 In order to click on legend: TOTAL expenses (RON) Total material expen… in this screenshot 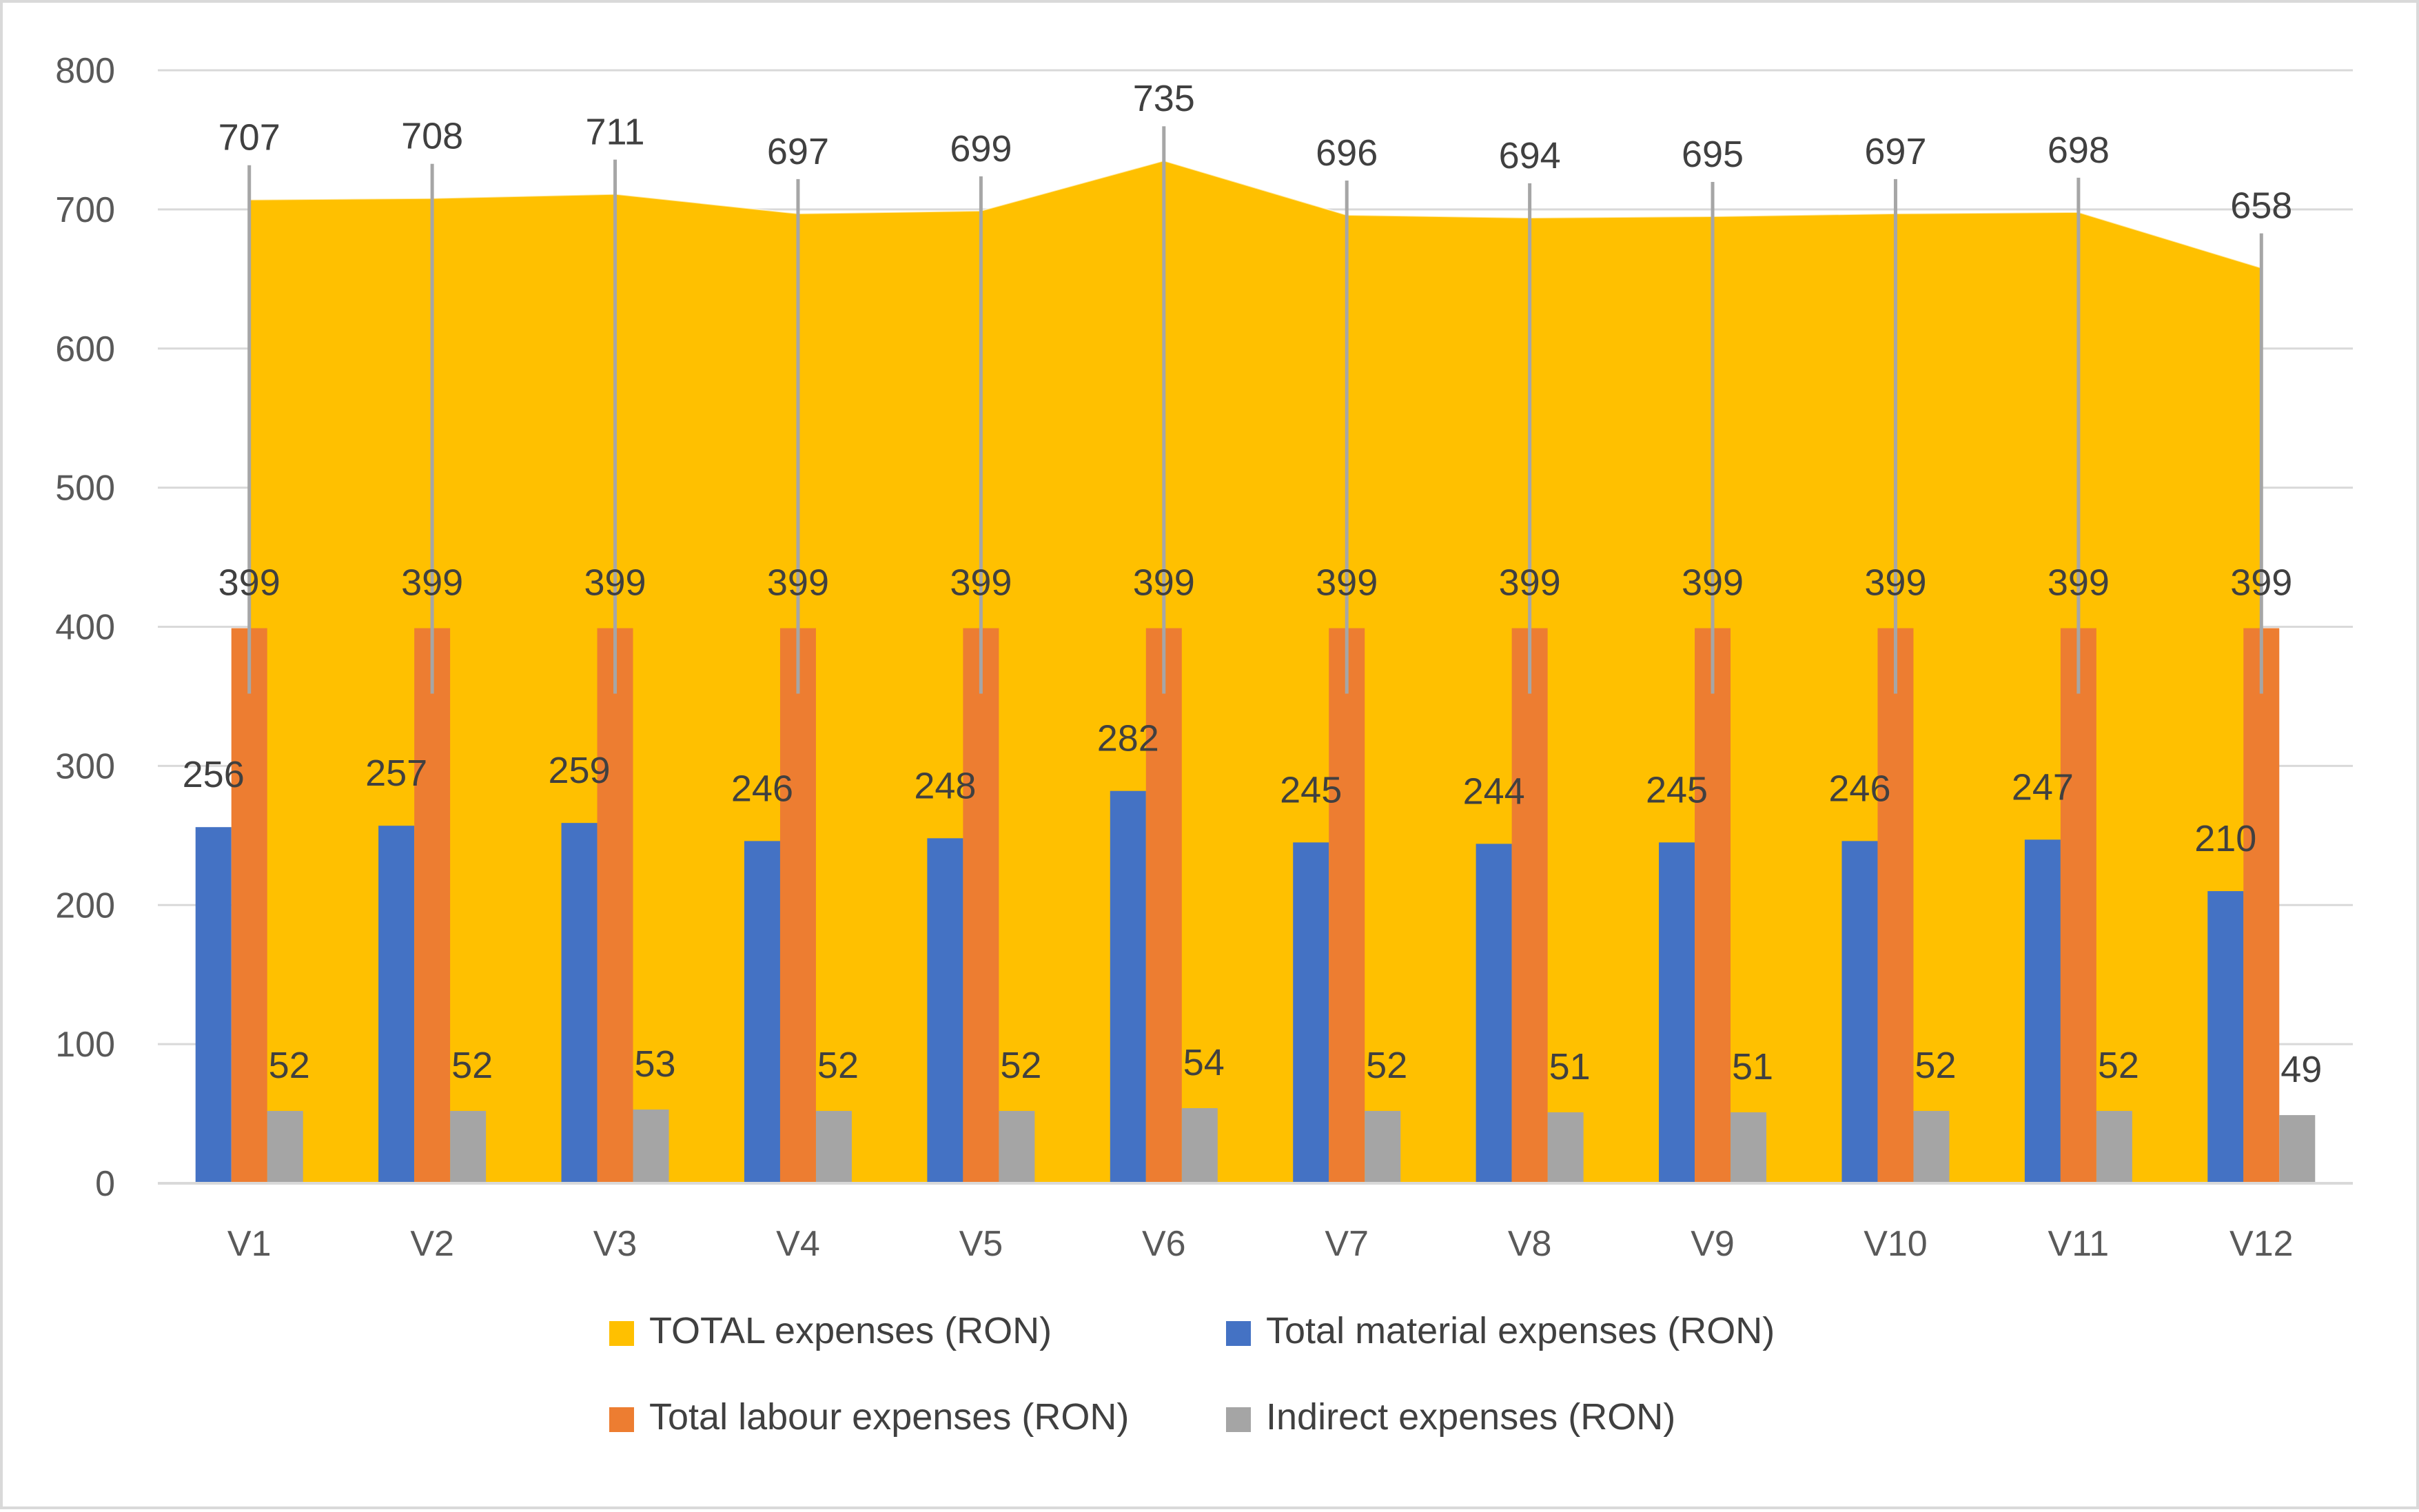, I will do `click(1192, 1374)`.